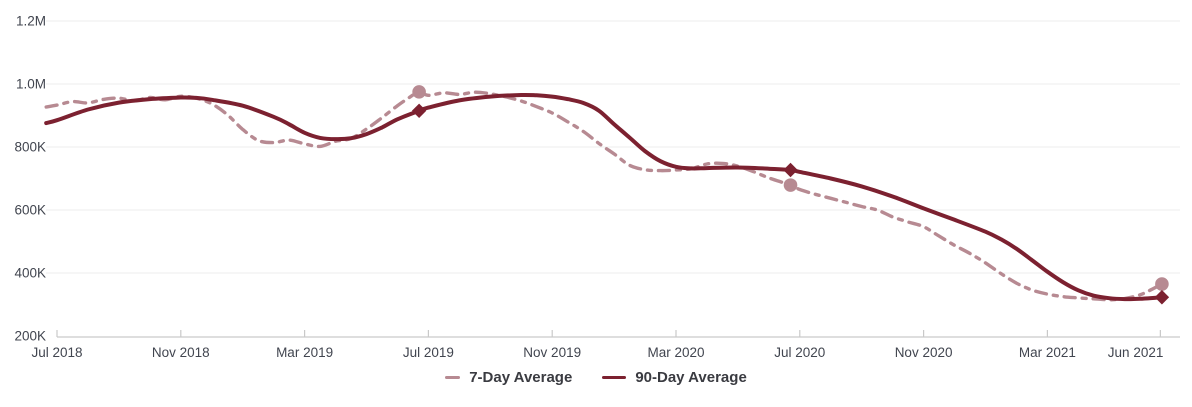 The width and height of the screenshot is (1192, 407). Describe the element at coordinates (304, 352) in the screenshot. I see `x-axis-label: Mar 2019` at that location.